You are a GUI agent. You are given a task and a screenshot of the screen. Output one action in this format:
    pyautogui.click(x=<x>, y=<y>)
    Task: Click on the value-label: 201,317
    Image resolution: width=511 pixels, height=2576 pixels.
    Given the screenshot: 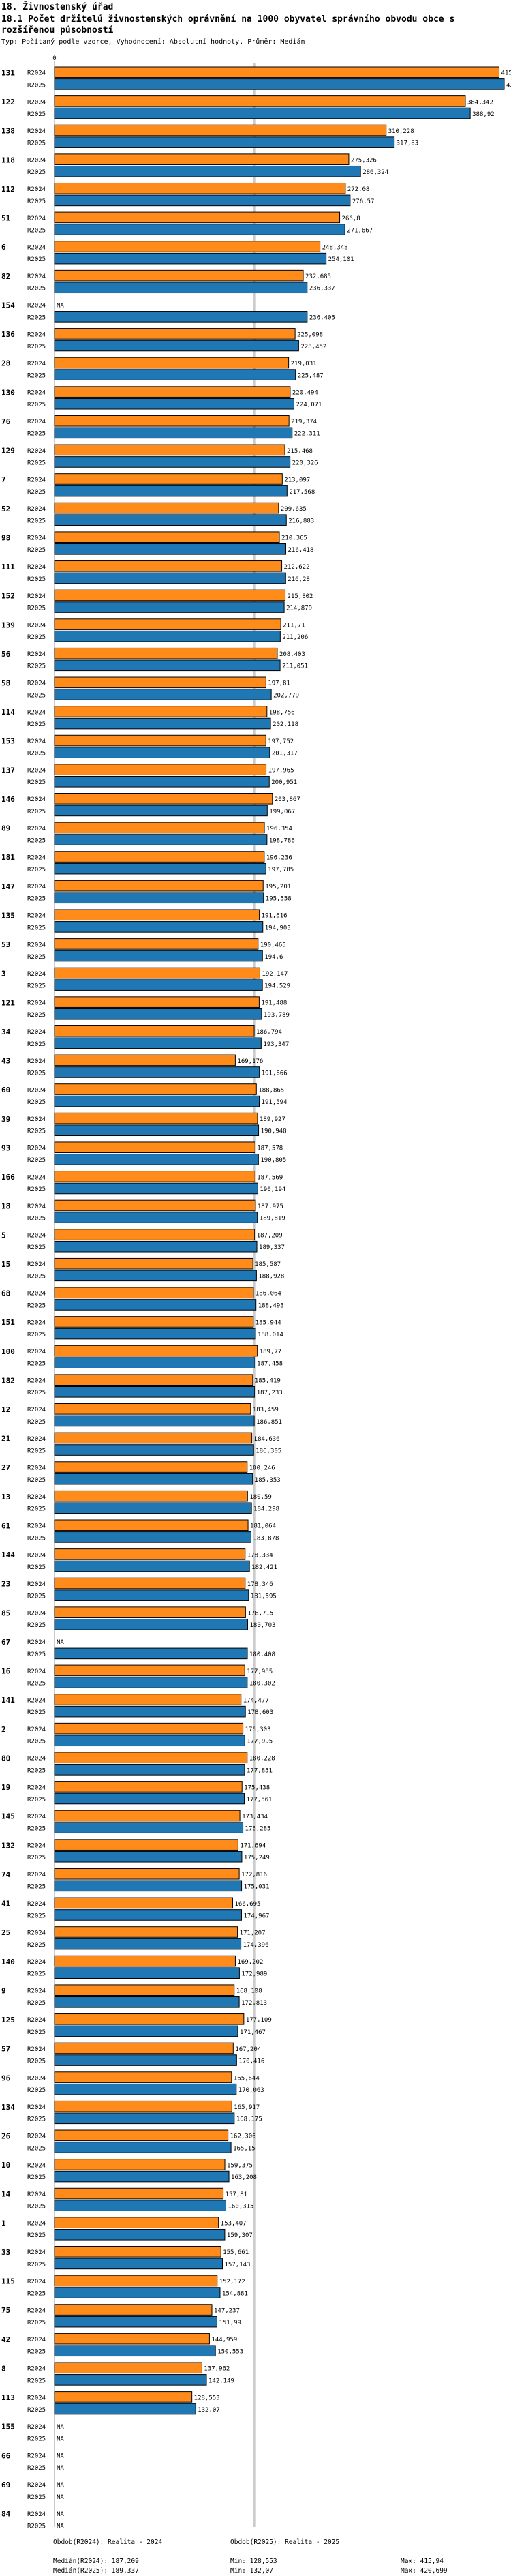 What is the action you would take?
    pyautogui.click(x=285, y=755)
    